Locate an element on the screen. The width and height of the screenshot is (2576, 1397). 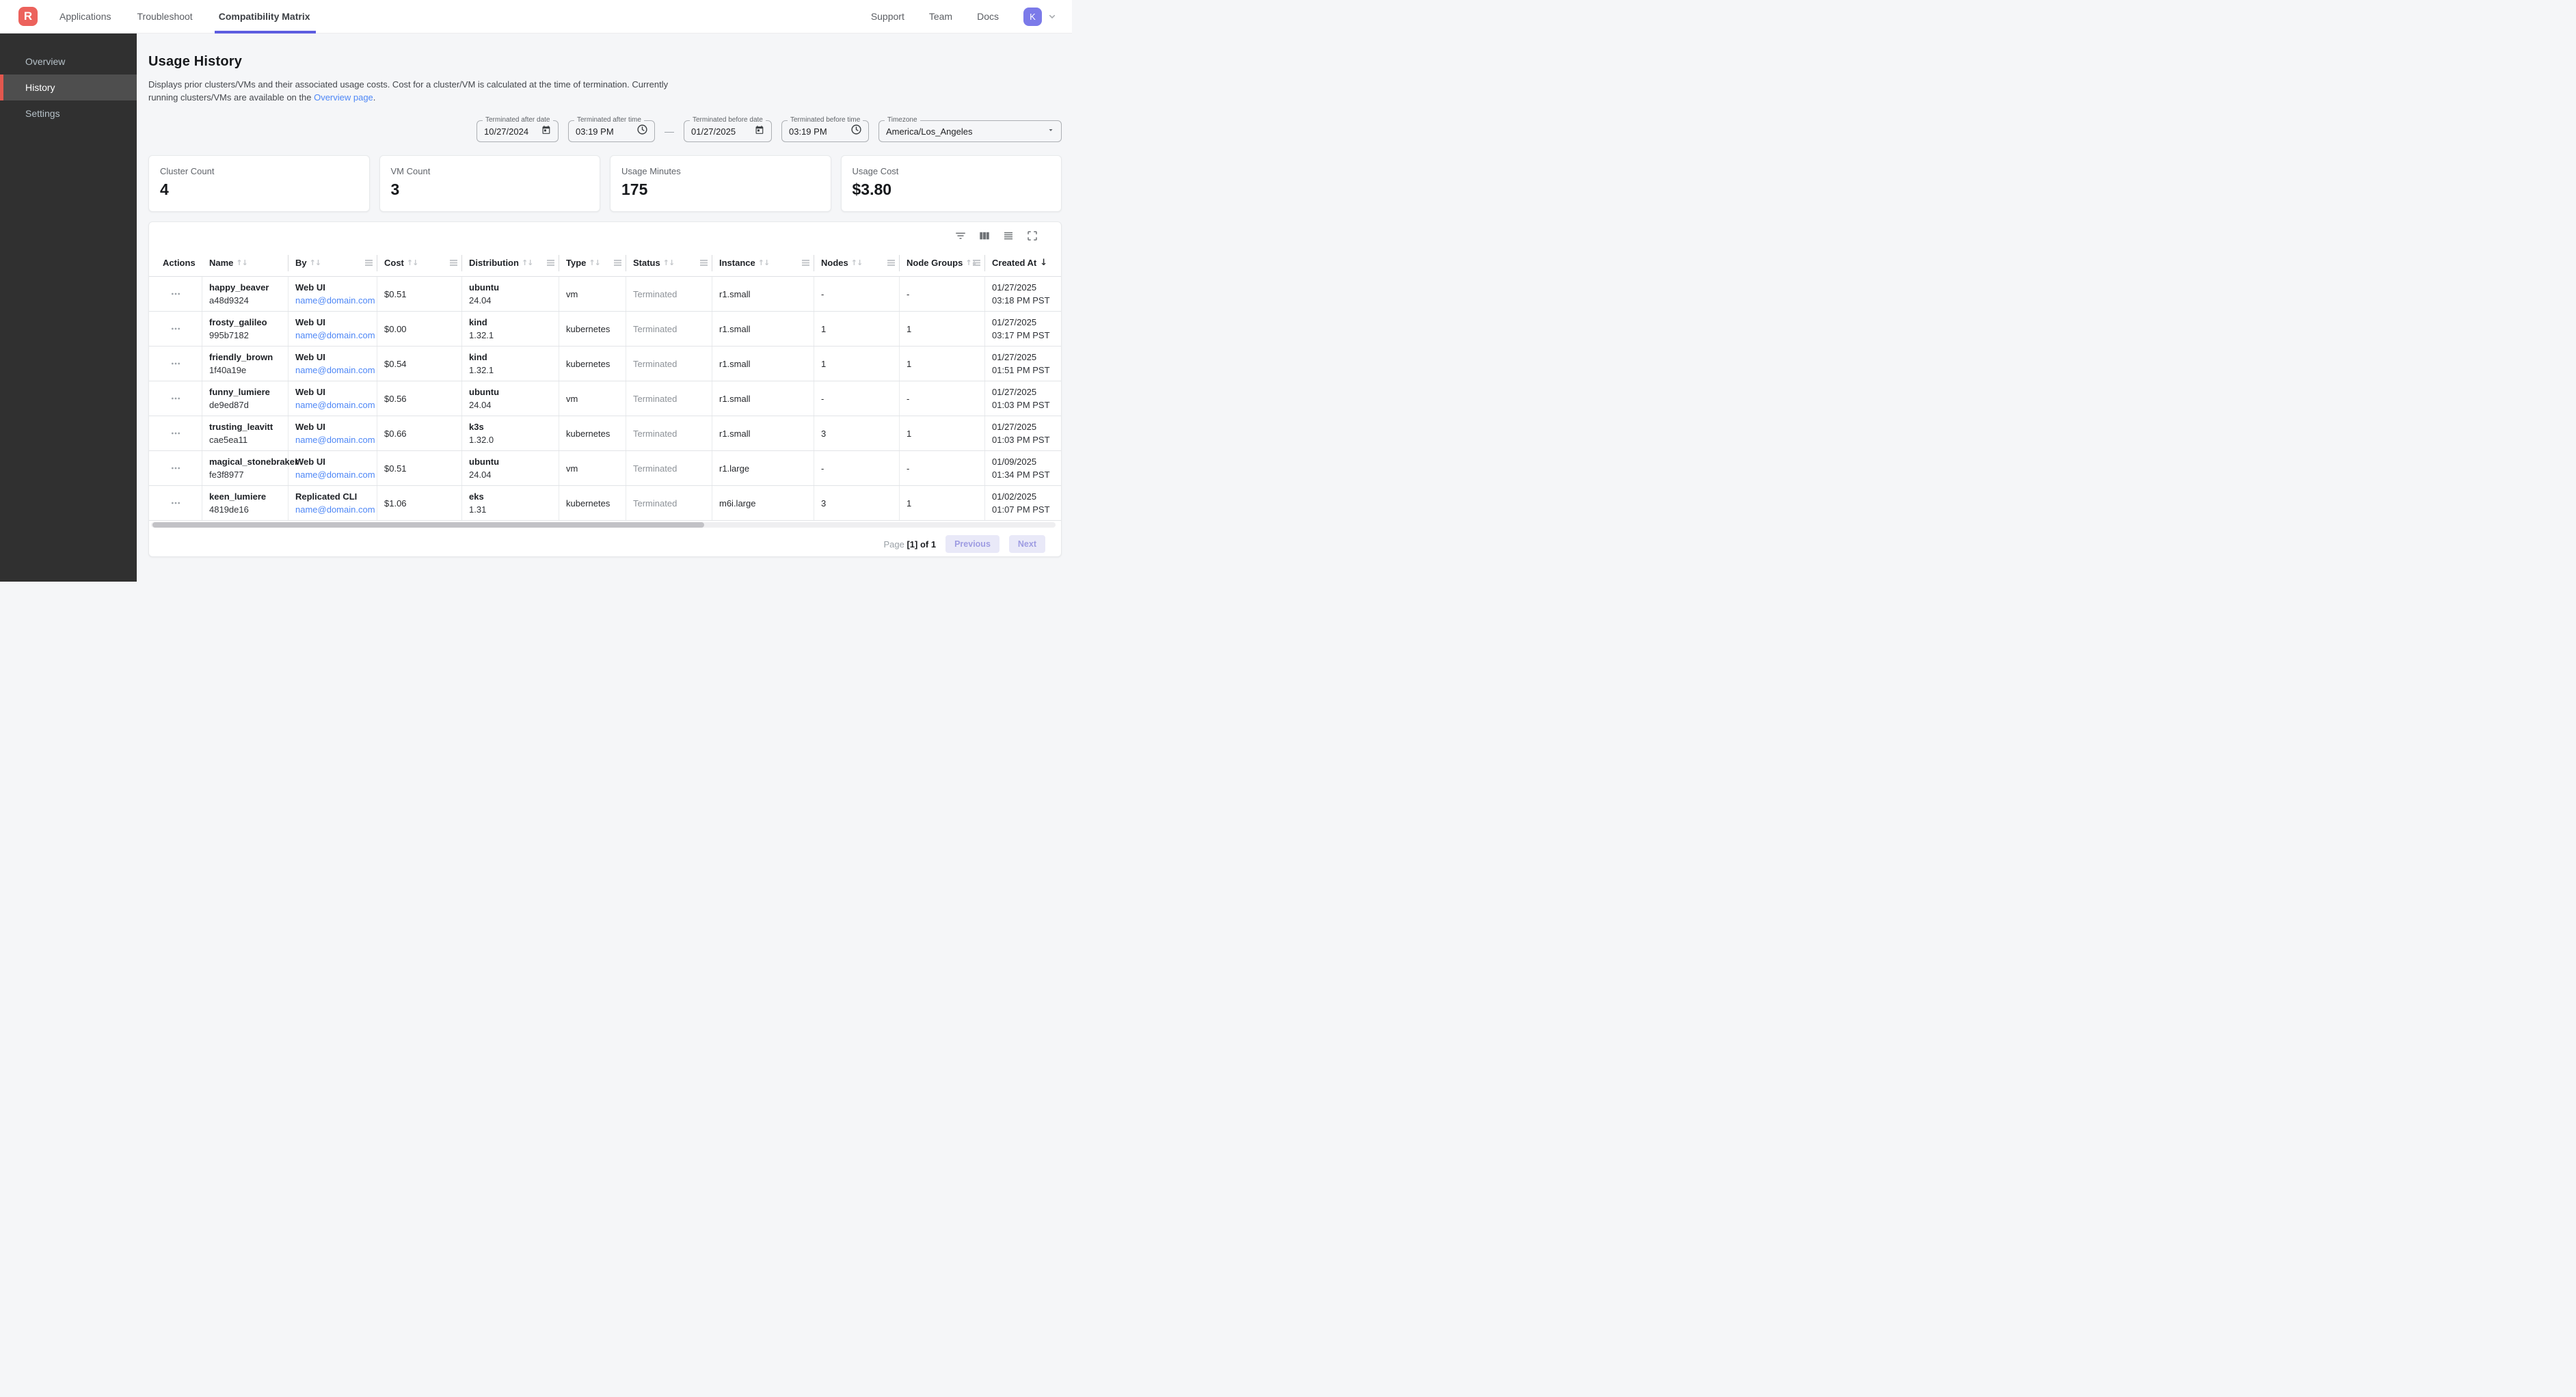
replicated-logo-icon: R is located at coordinates (28, 16).